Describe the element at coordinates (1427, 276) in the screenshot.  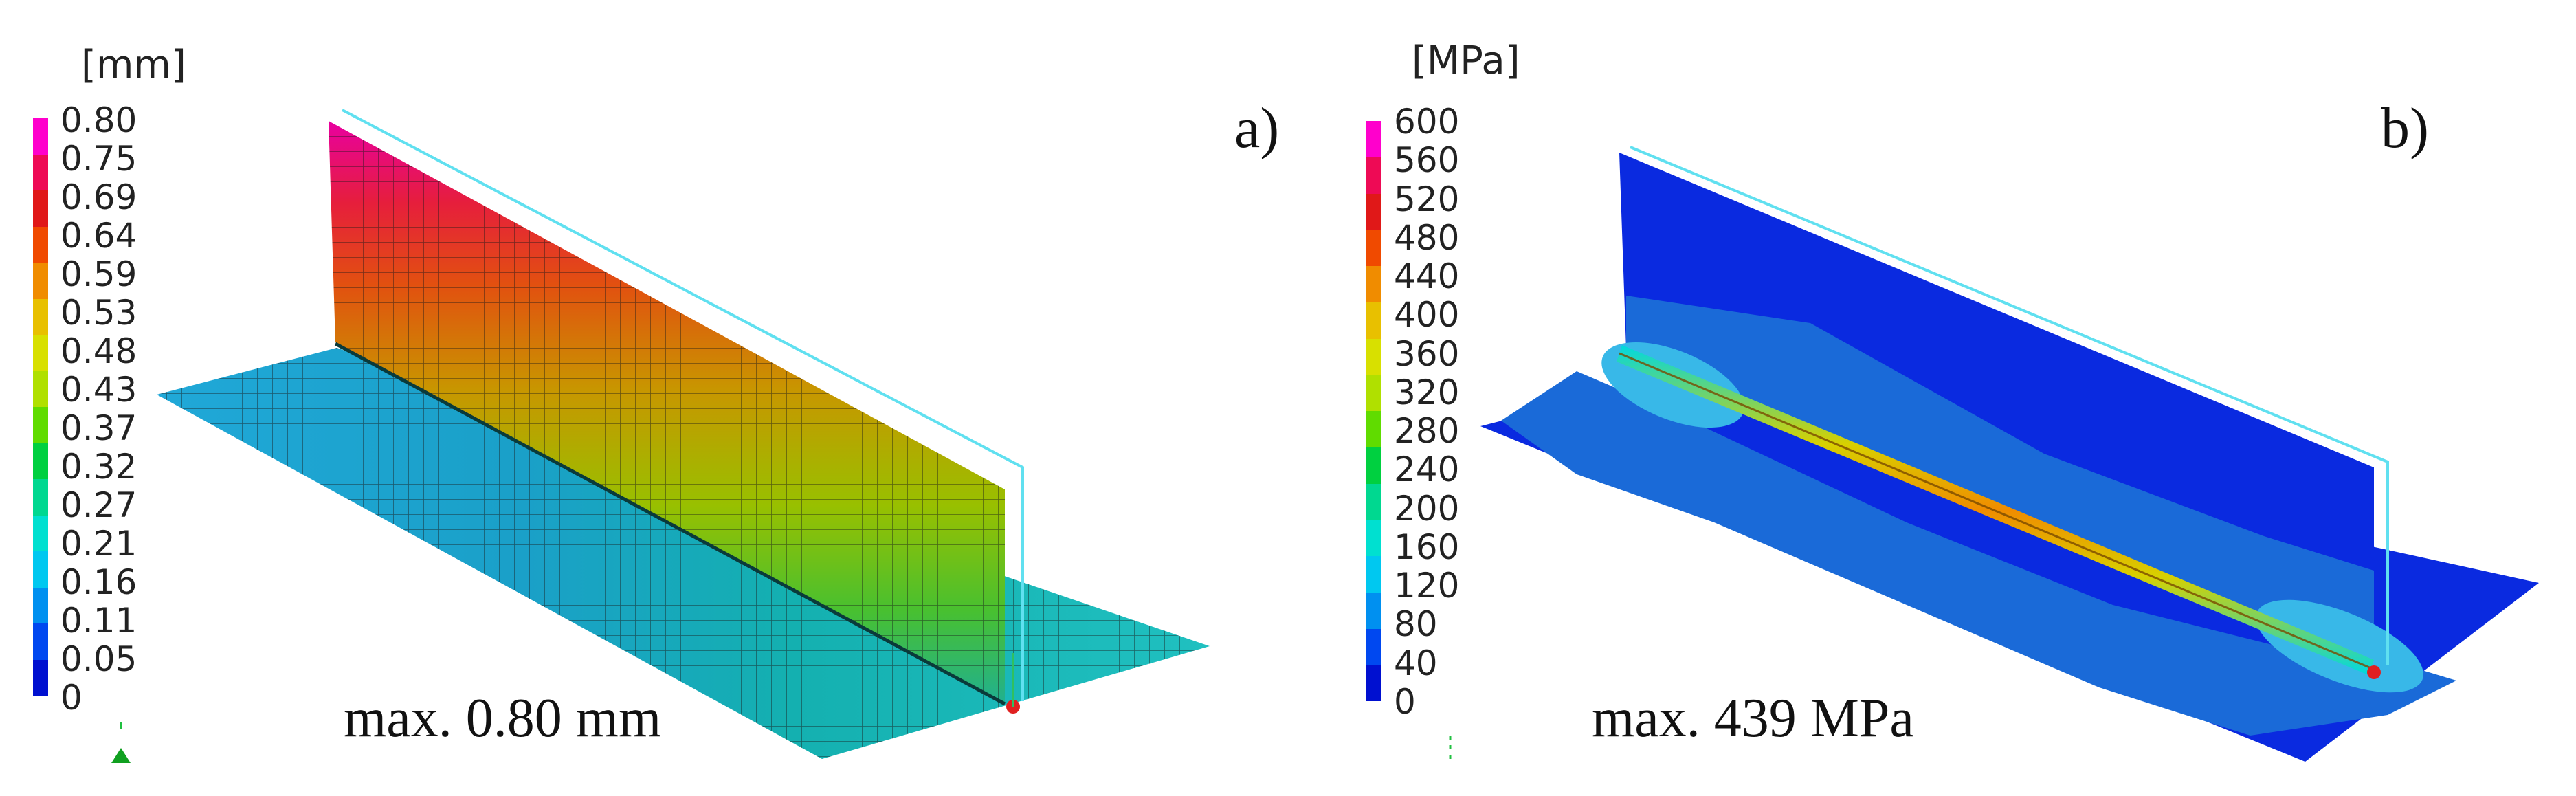
I see `legend-tick-label: 440` at that location.